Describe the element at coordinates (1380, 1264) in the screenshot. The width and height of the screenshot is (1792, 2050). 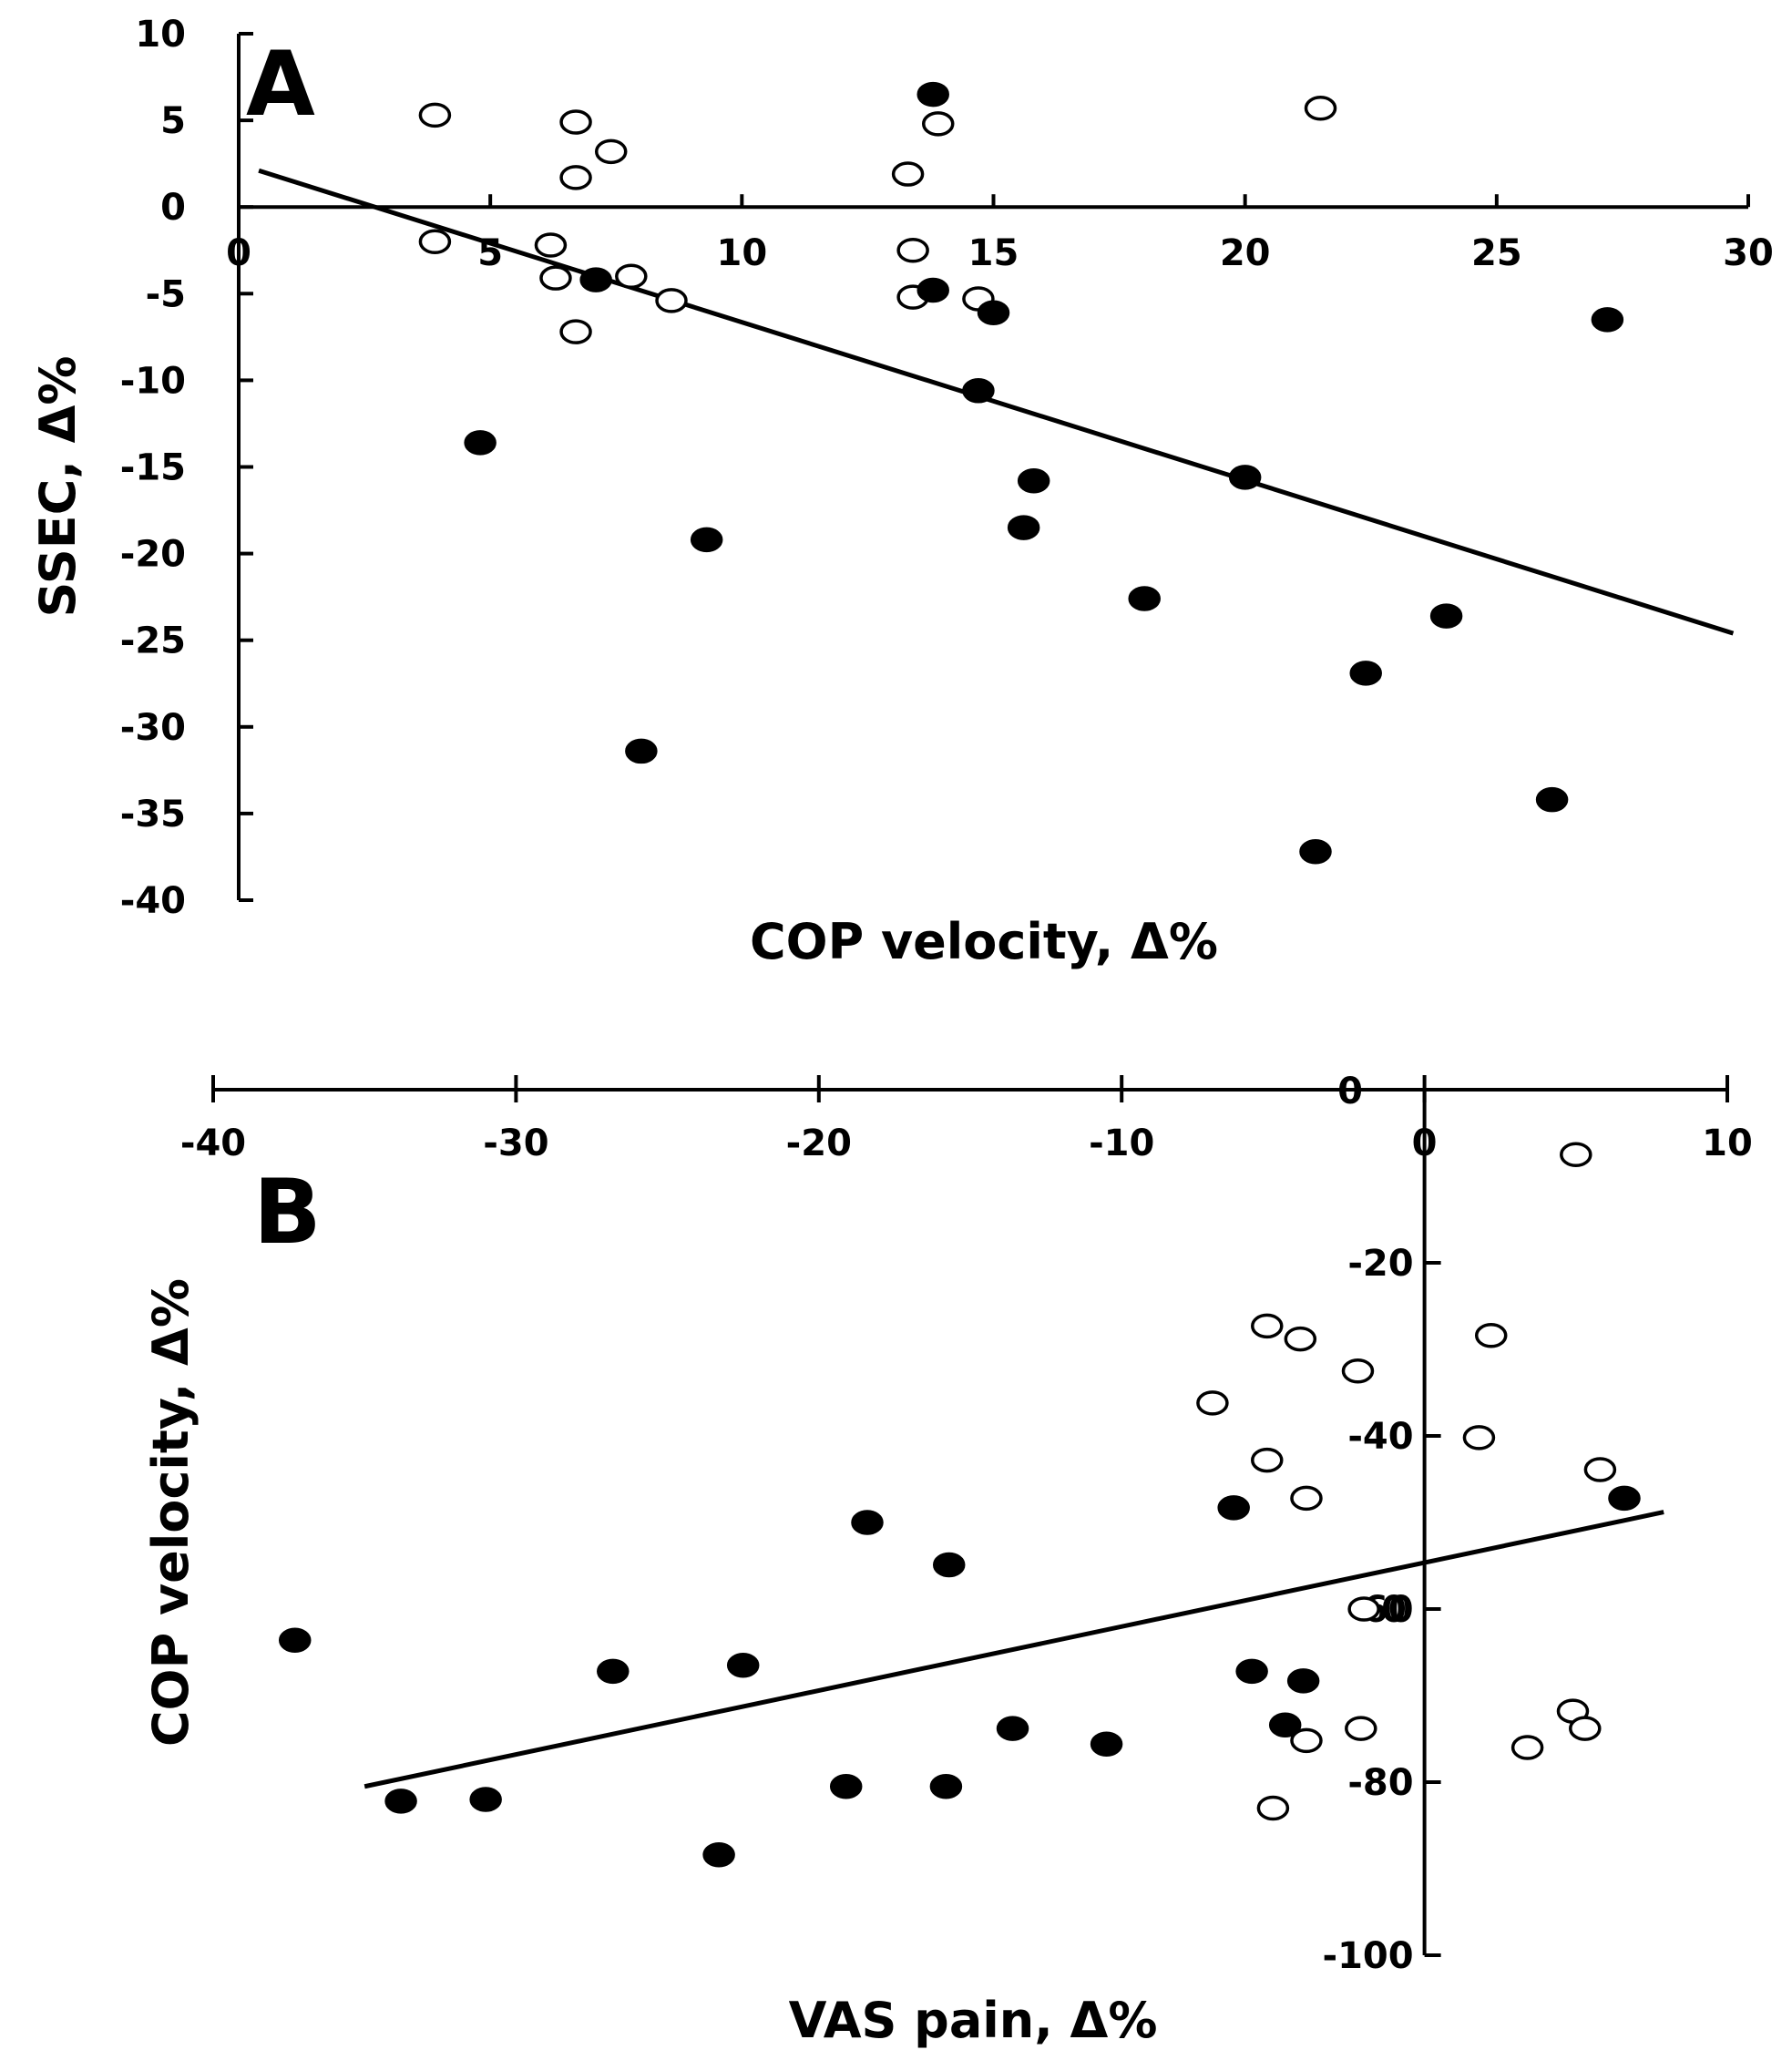
I see `panel-b-y-tick-label: -20` at that location.